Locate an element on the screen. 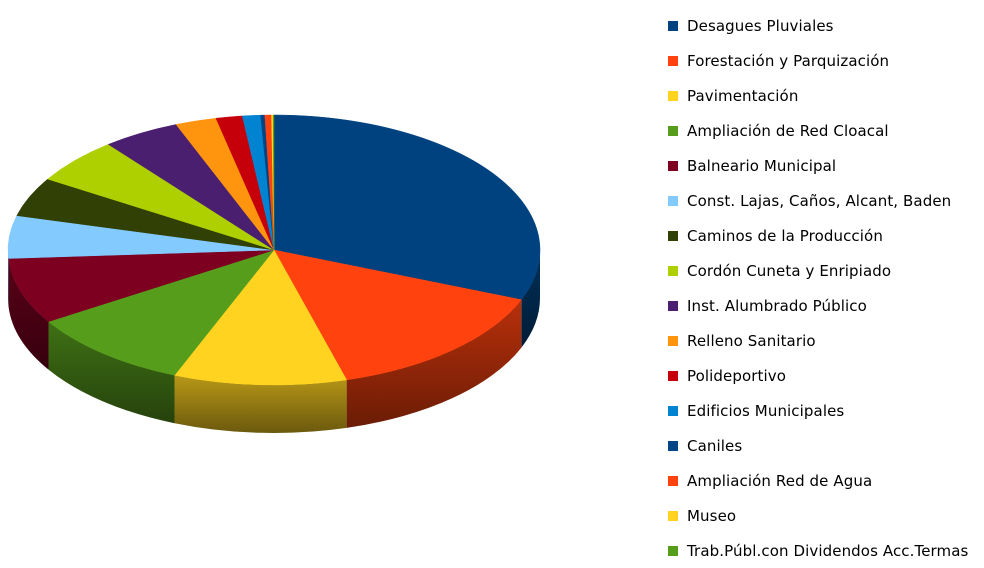  legend-item: Trab.Públ.con Dividendos Acc.Termas is located at coordinates (818, 550).